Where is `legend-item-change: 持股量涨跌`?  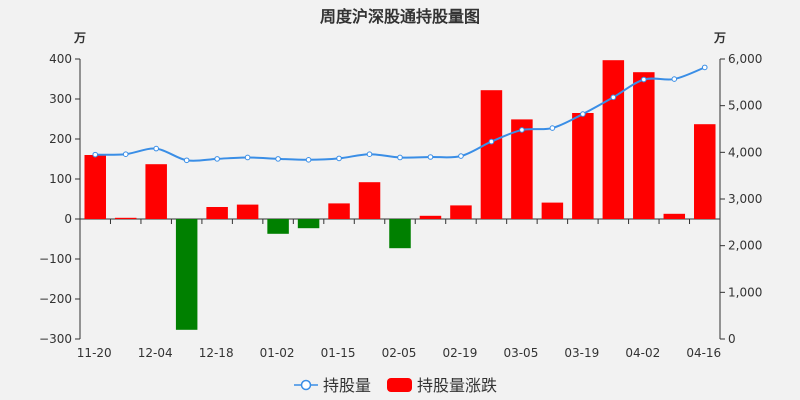 legend-item-change: 持股量涨跌 is located at coordinates (442, 385).